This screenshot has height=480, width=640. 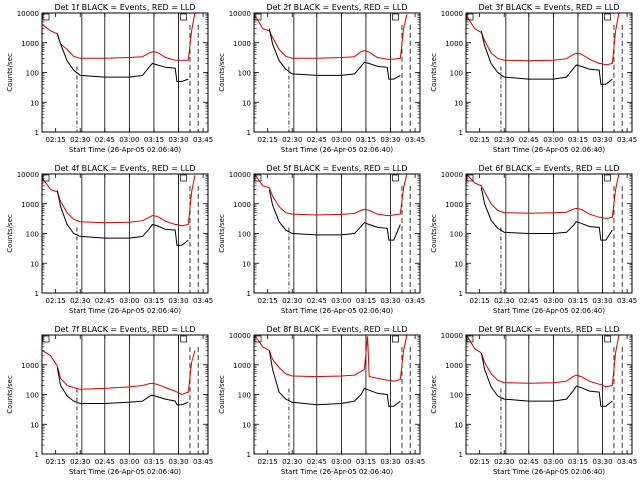 I want to click on chart-title: Det 5f BLACK = Events, RED = LLD, so click(x=336, y=168).